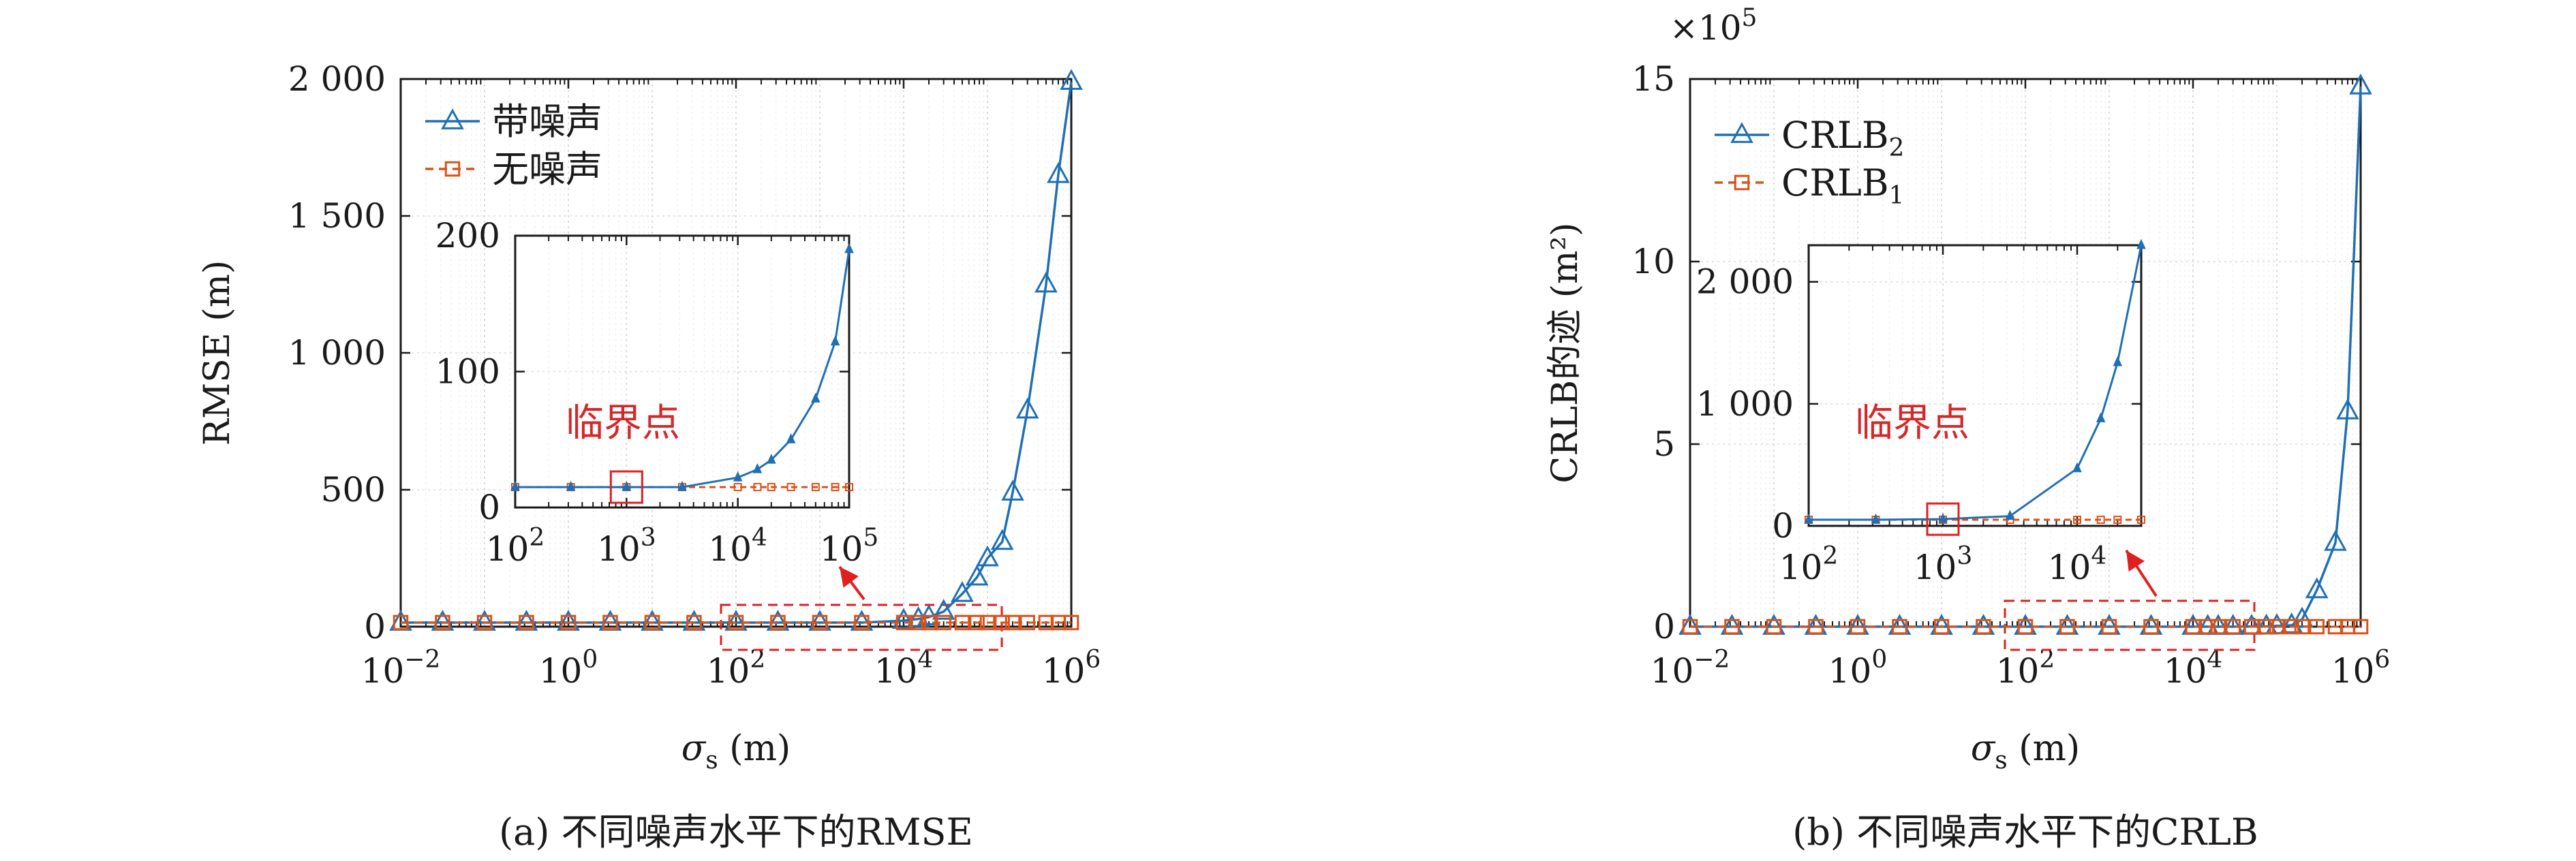  What do you see at coordinates (1653, 261) in the screenshot?
I see `panel-b-y-tick-label: 10` at bounding box center [1653, 261].